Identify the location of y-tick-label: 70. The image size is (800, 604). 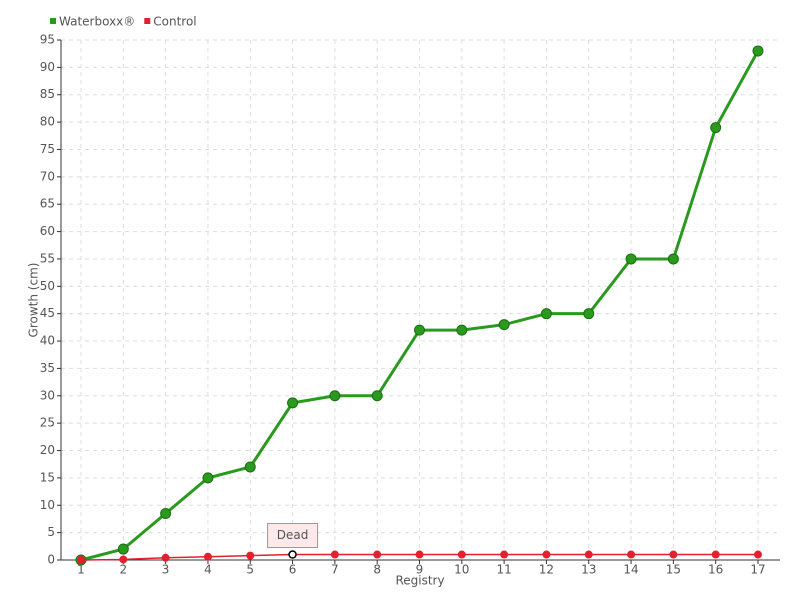
(47, 176).